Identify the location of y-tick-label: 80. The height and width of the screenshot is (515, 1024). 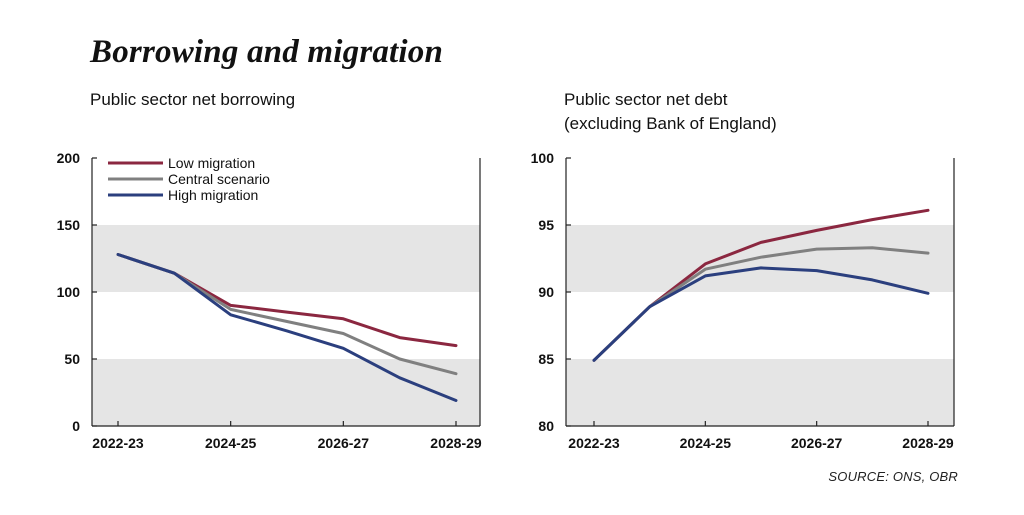
(546, 426).